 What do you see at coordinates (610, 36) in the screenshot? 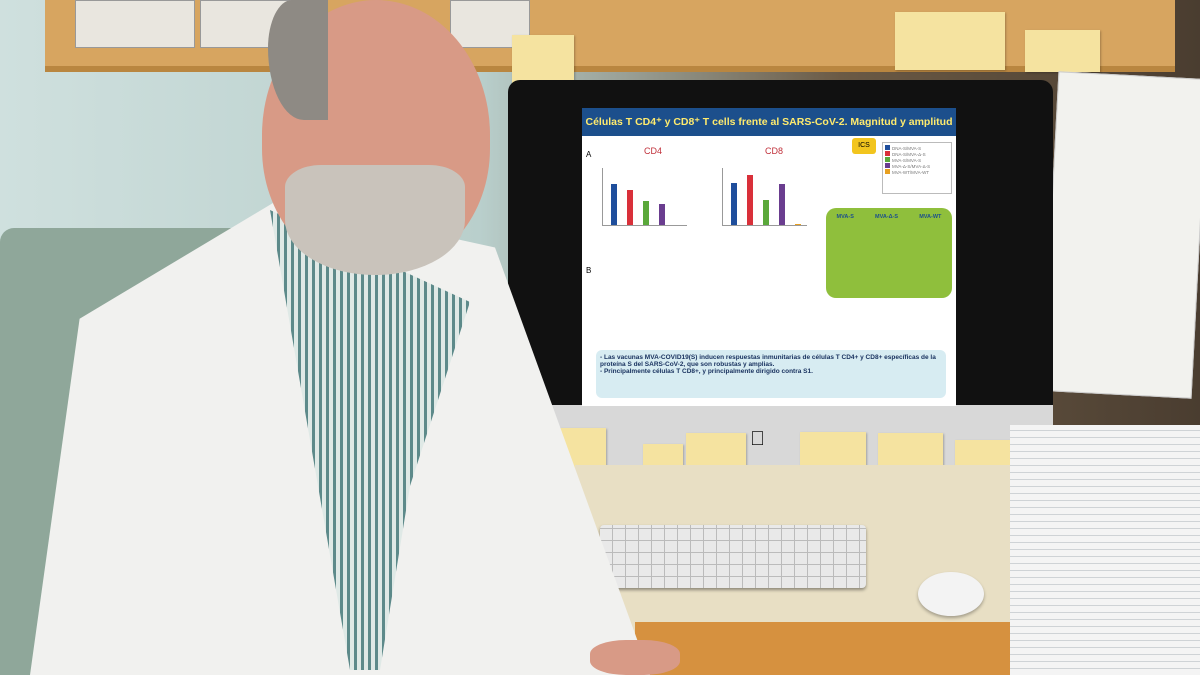
I see `bookshelf` at bounding box center [610, 36].